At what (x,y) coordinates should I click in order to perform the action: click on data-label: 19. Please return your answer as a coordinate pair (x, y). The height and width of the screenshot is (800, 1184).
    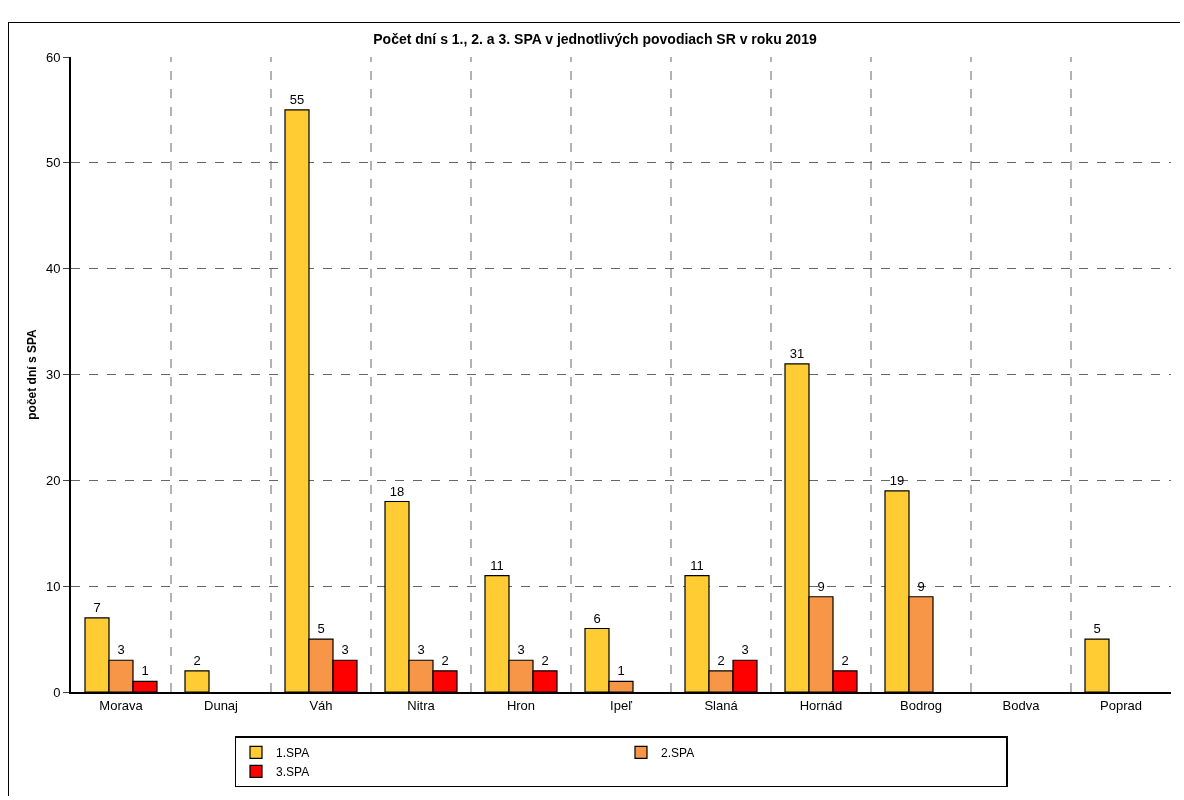
    Looking at the image, I should click on (897, 480).